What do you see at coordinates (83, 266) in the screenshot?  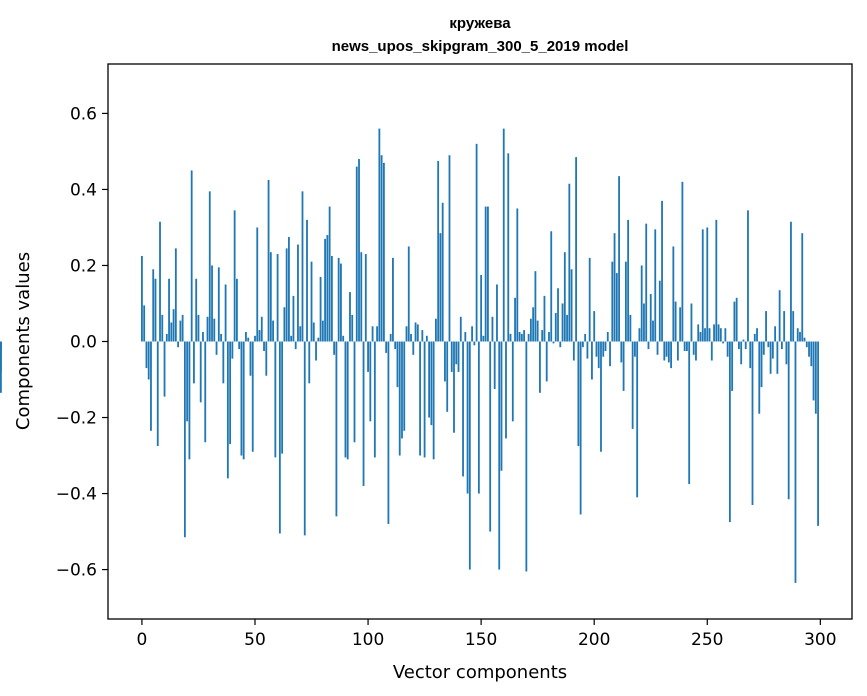 I see `y-tick-label: 0.2` at bounding box center [83, 266].